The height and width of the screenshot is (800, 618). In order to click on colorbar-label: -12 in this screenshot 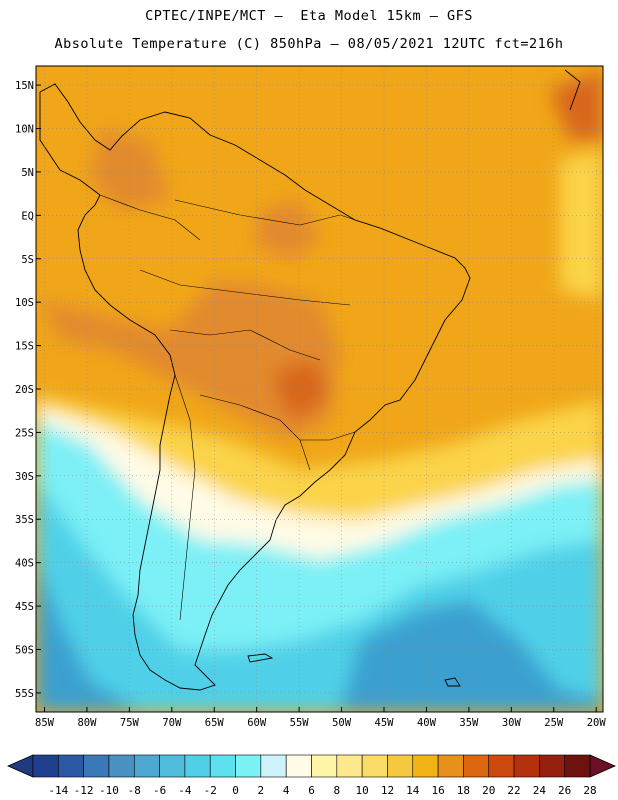, I will do `click(84, 790)`.